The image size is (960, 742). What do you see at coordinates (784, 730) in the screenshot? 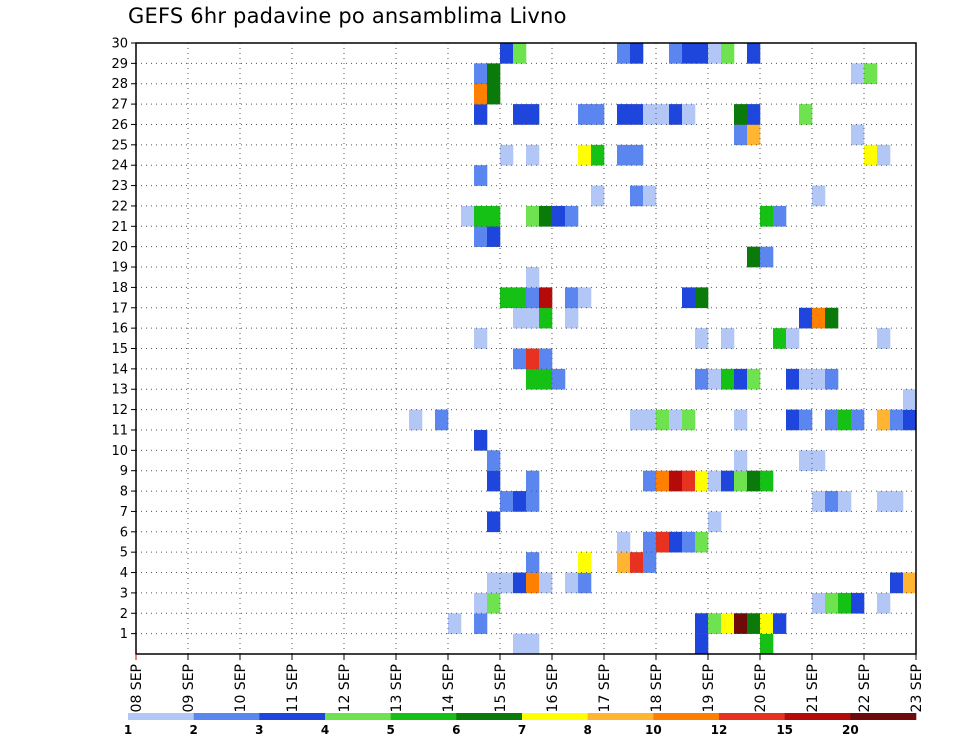
I see `legend-label: 15` at bounding box center [784, 730].